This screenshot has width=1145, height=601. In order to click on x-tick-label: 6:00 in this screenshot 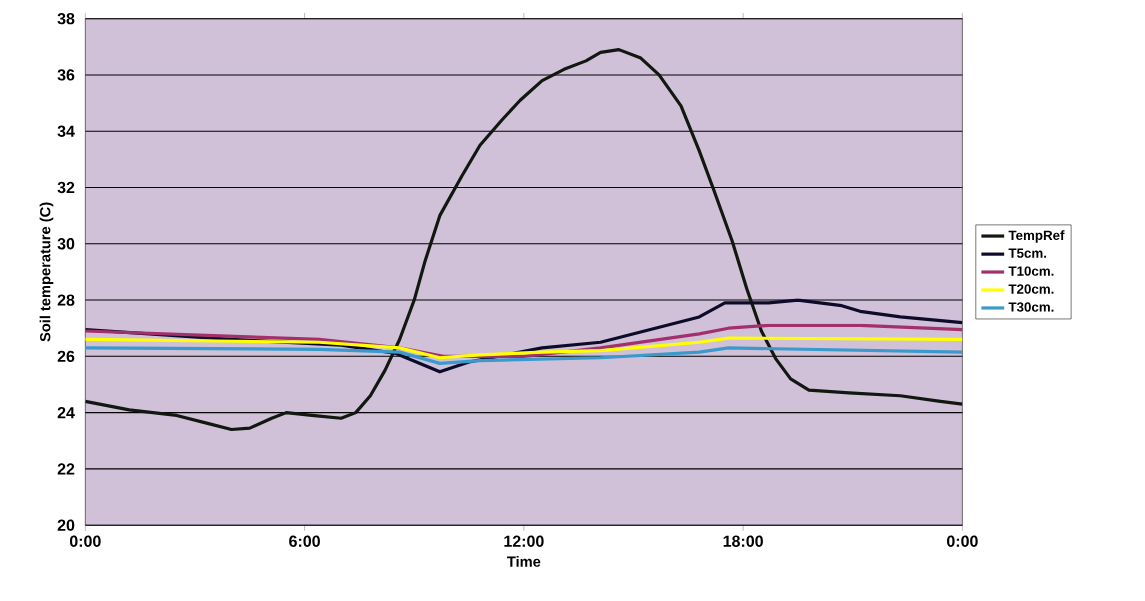, I will do `click(304, 541)`.